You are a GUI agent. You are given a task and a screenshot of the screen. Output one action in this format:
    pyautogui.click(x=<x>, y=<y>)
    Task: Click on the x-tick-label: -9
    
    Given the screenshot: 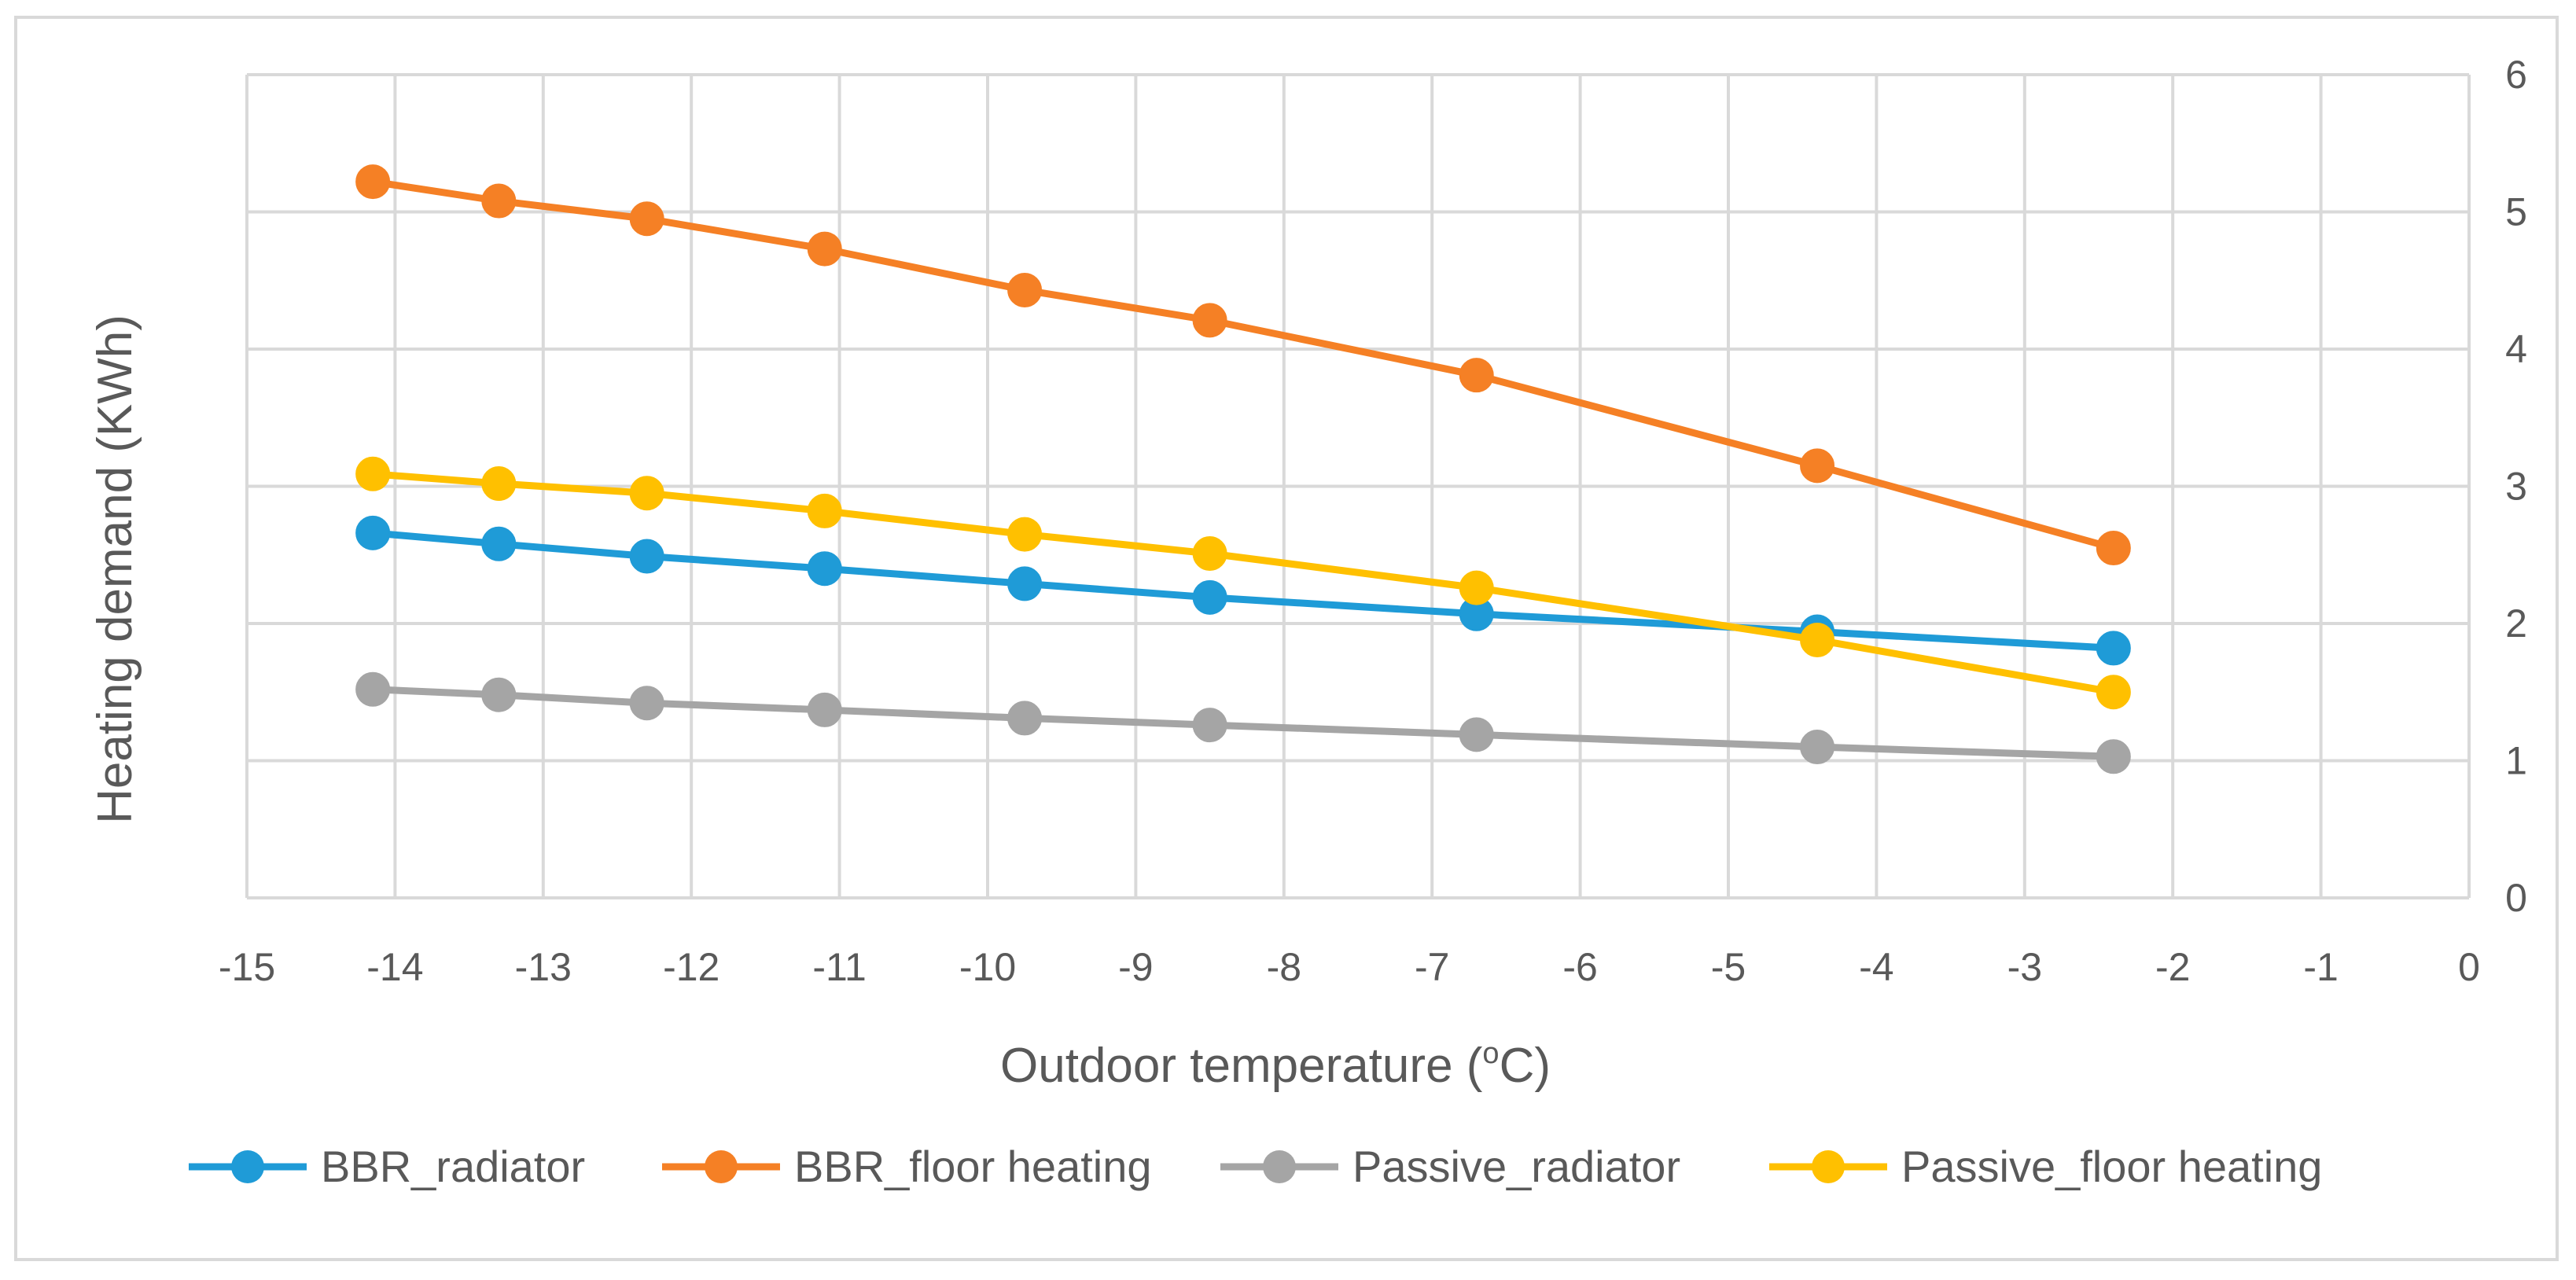 What is the action you would take?
    pyautogui.click(x=1135, y=967)
    